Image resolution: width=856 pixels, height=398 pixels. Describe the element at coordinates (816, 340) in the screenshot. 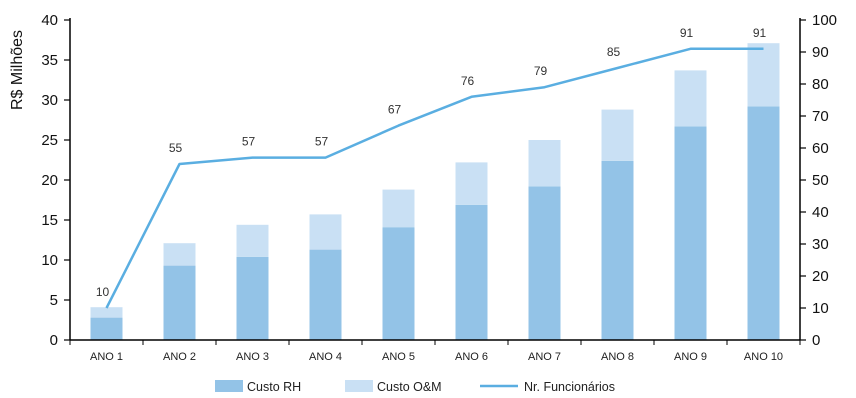

I see `y-tick-label-right: 0` at that location.